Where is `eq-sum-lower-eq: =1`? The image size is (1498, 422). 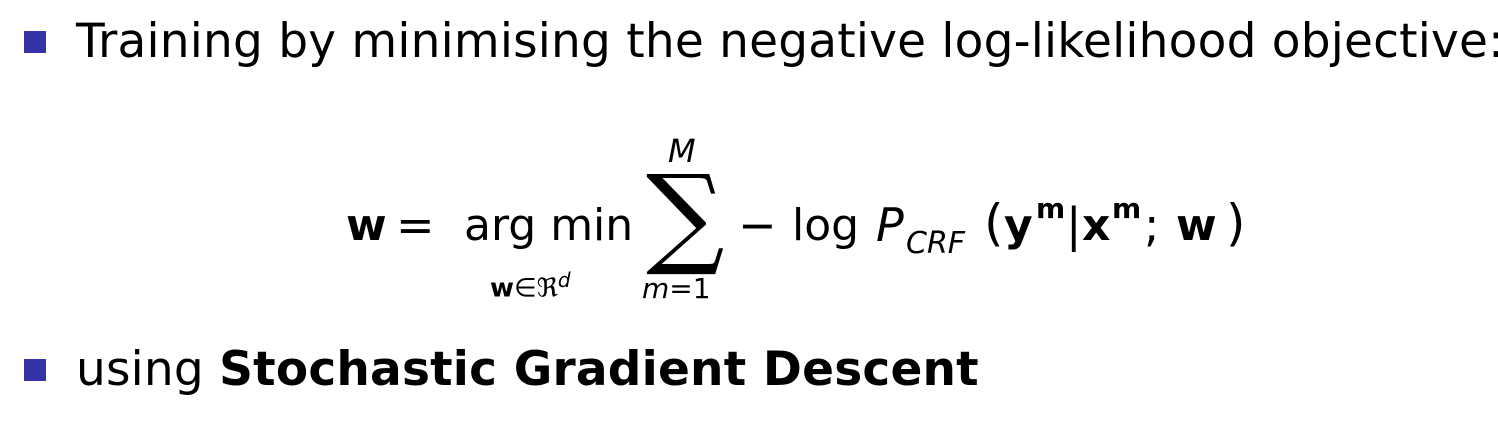
eq-sum-lower-eq: =1 is located at coordinates (690, 288).